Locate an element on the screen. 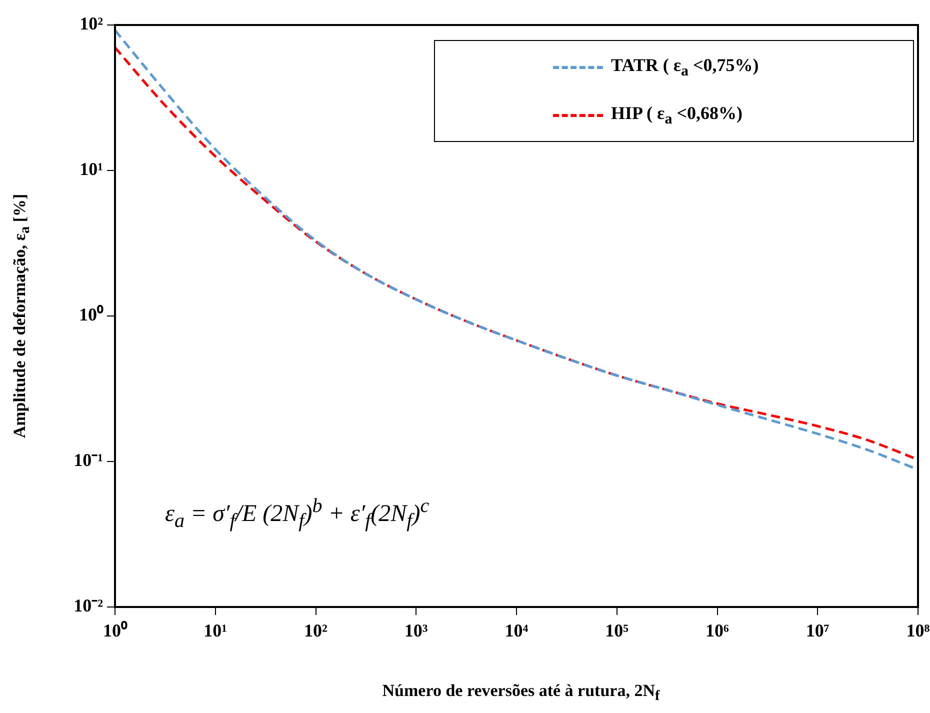 This screenshot has width=930, height=713. text: ε$_{a}$ = σ′$_{f}$/E (2N$_{f}$)$^{b}$ + ε′$_{f}$(2N$_{f}$)$^{c}$ is located at coordinates (297, 513).